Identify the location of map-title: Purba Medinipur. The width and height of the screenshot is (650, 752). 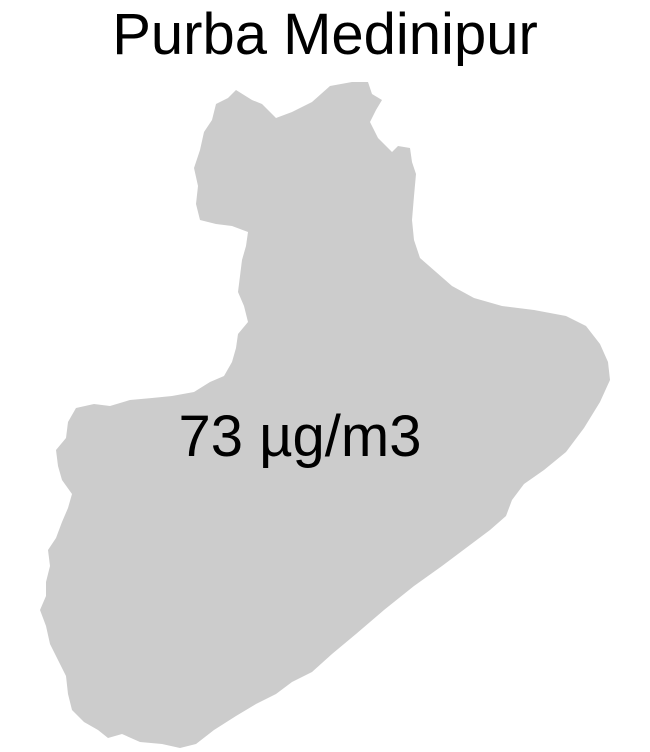
(325, 34).